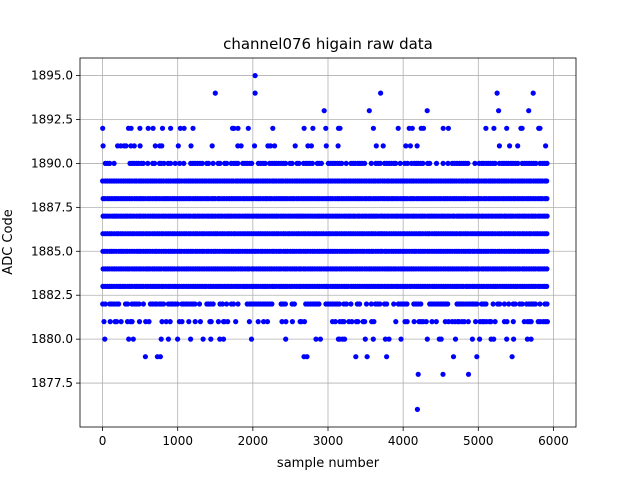 The height and width of the screenshot is (480, 640). Describe the element at coordinates (52, 120) in the screenshot. I see `y-tick-label: 1892.5` at that location.